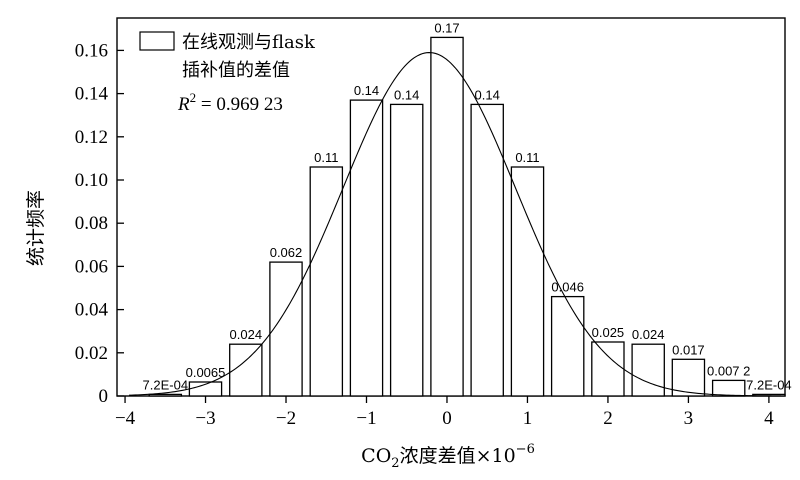 The height and width of the screenshot is (480, 800). I want to click on x-tick-label: 2, so click(608, 418).